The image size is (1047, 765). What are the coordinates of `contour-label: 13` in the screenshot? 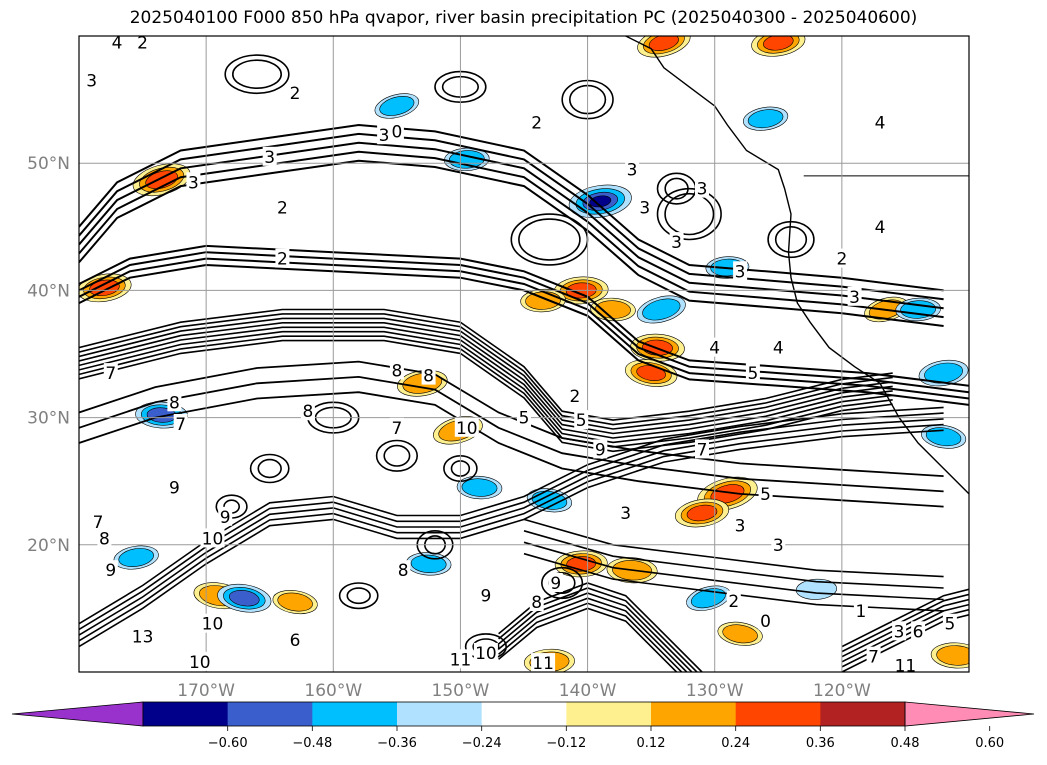 It's located at (143, 637).